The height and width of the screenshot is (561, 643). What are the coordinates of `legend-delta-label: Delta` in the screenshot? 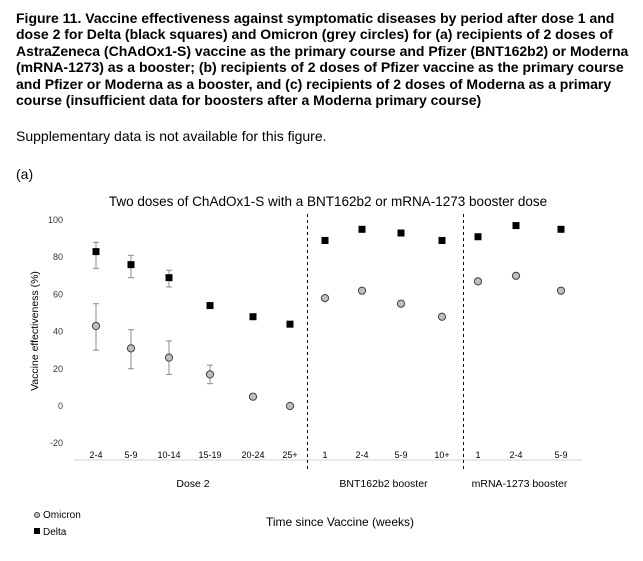 It's located at (55, 532).